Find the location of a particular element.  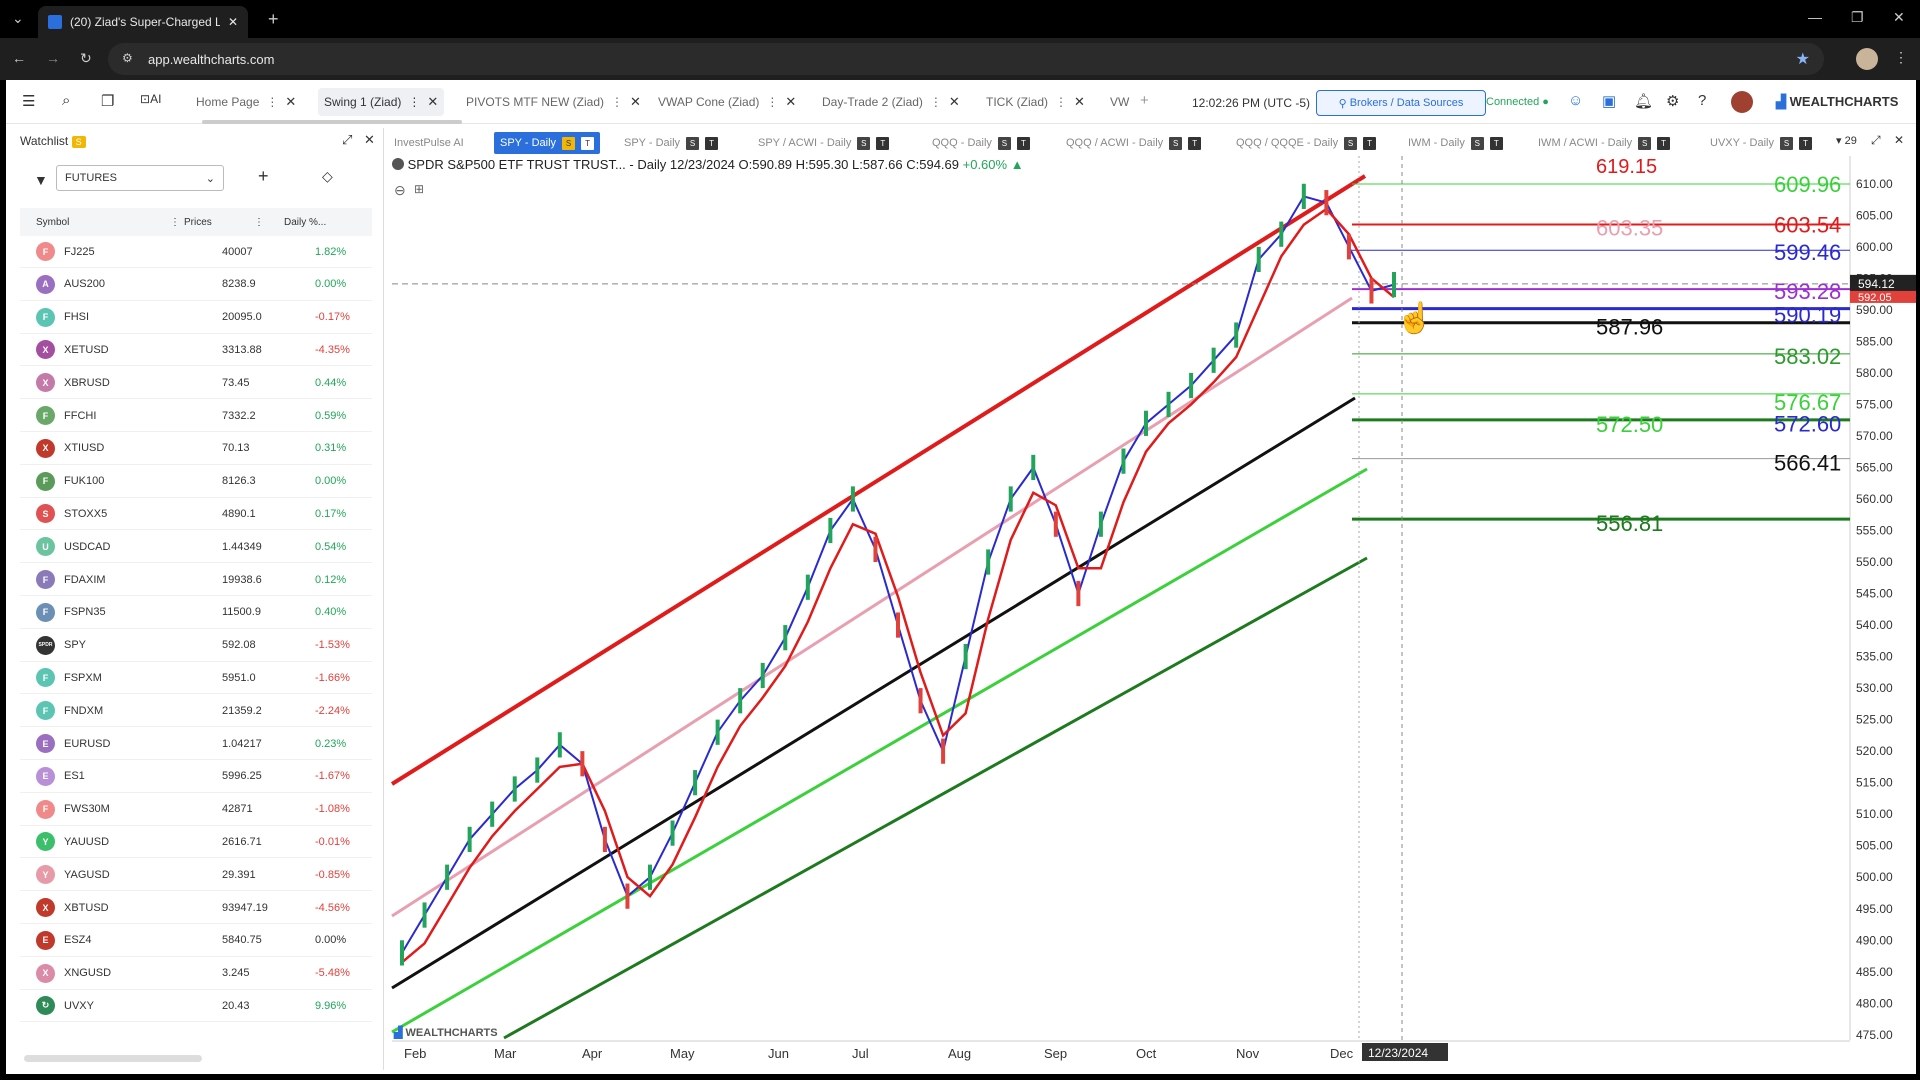

watchlist-row: F FDAXIM 19938.6 0.12% is located at coordinates (196, 580).